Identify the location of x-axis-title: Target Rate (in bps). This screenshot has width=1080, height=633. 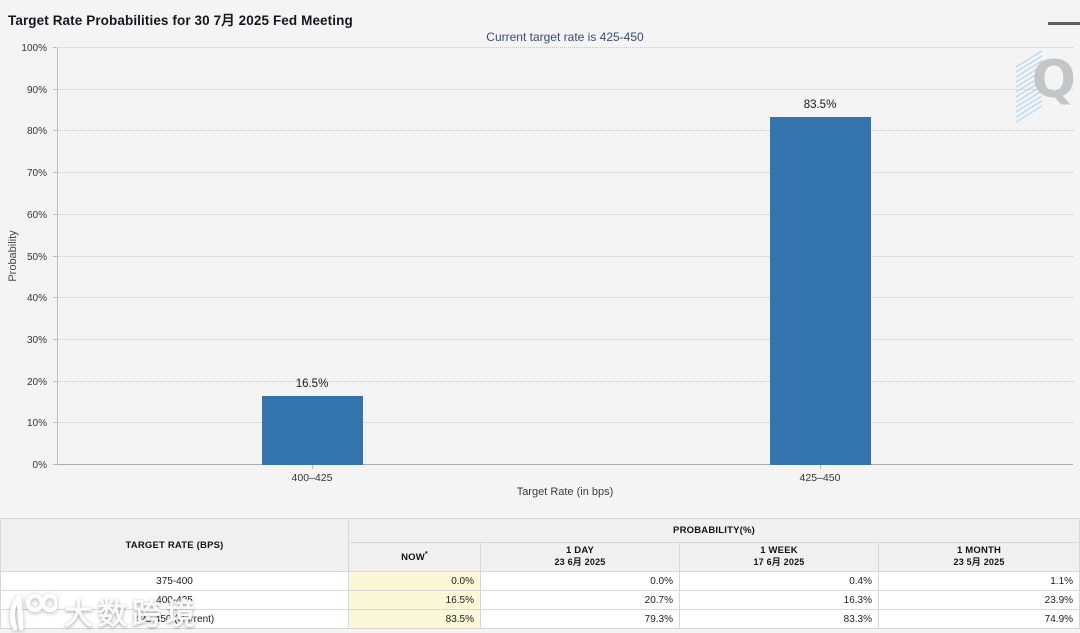
(565, 492).